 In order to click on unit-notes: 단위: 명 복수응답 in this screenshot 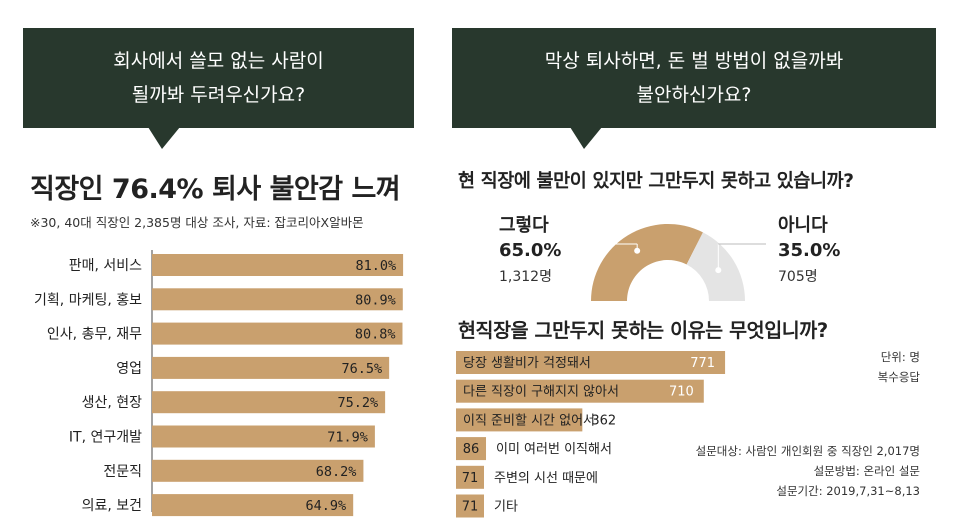, I will do `click(880, 367)`.